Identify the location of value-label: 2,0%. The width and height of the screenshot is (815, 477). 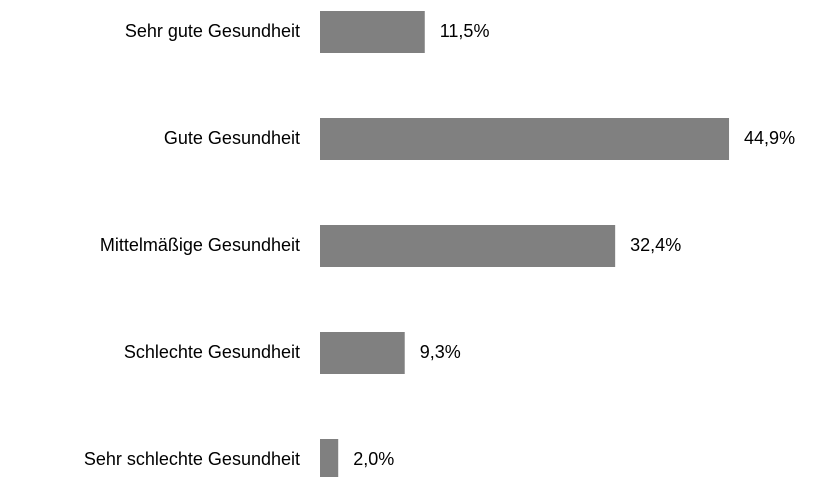
(373, 459).